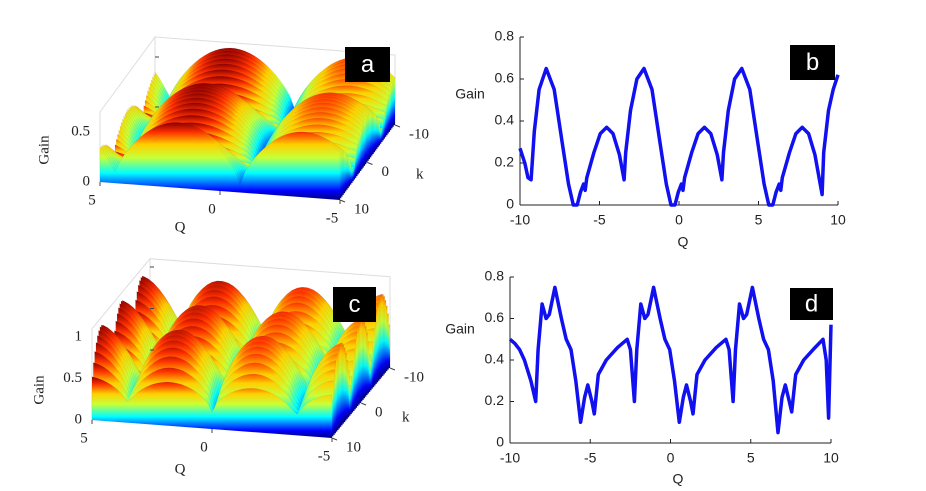  I want to click on panel-letter: a, so click(368, 64).